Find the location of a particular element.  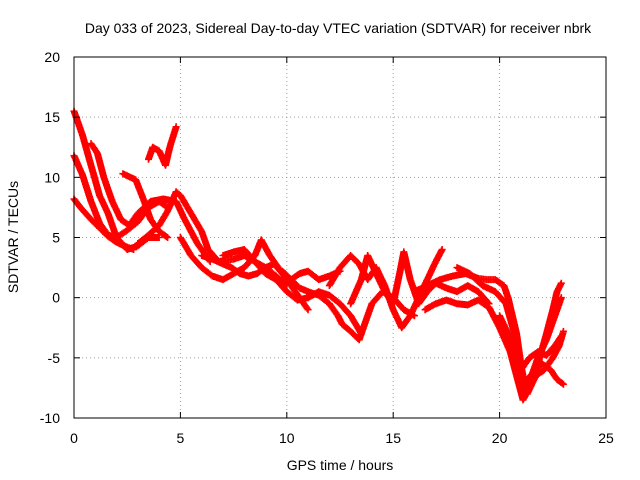

x-tick-label: 0 is located at coordinates (74, 438).